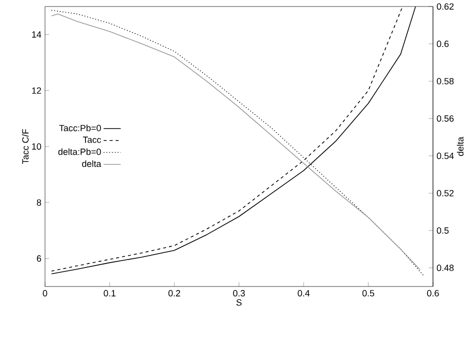  I want to click on x-tick-label: 0.1, so click(110, 293).